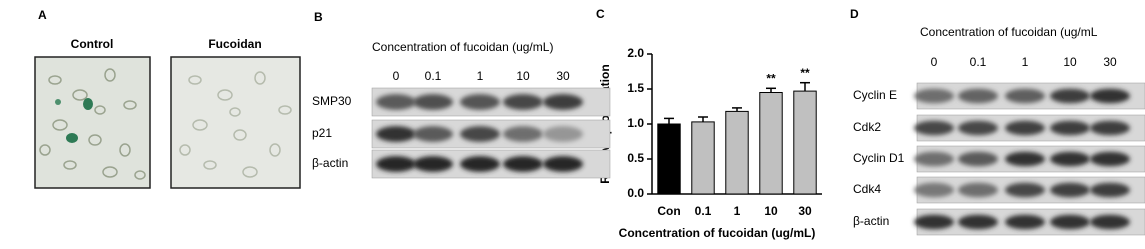 Image resolution: width=1145 pixels, height=249 pixels. Describe the element at coordinates (332, 101) in the screenshot. I see `protein-label: SMP30` at that location.